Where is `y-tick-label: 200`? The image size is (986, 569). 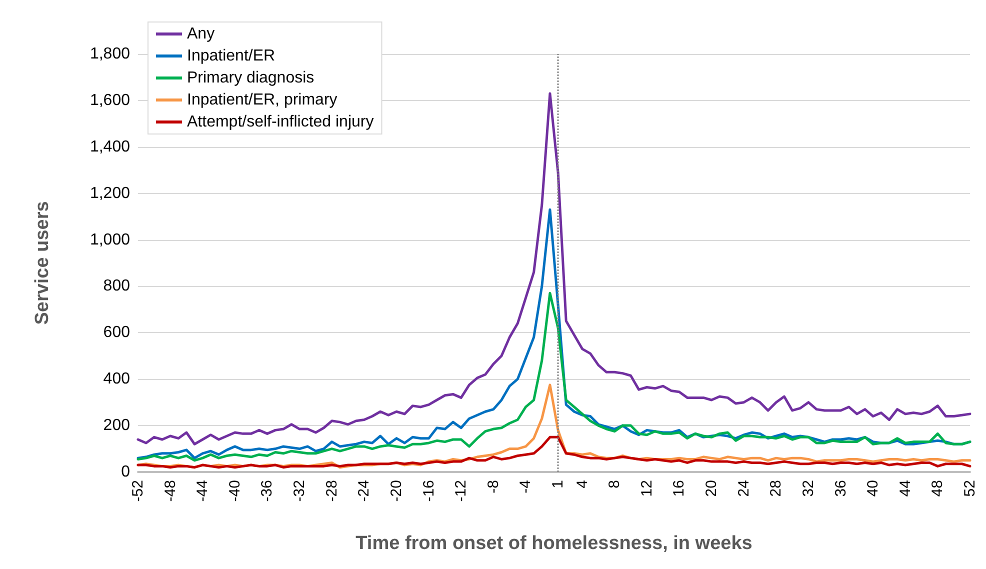
y-tick-label: 200 is located at coordinates (116, 425).